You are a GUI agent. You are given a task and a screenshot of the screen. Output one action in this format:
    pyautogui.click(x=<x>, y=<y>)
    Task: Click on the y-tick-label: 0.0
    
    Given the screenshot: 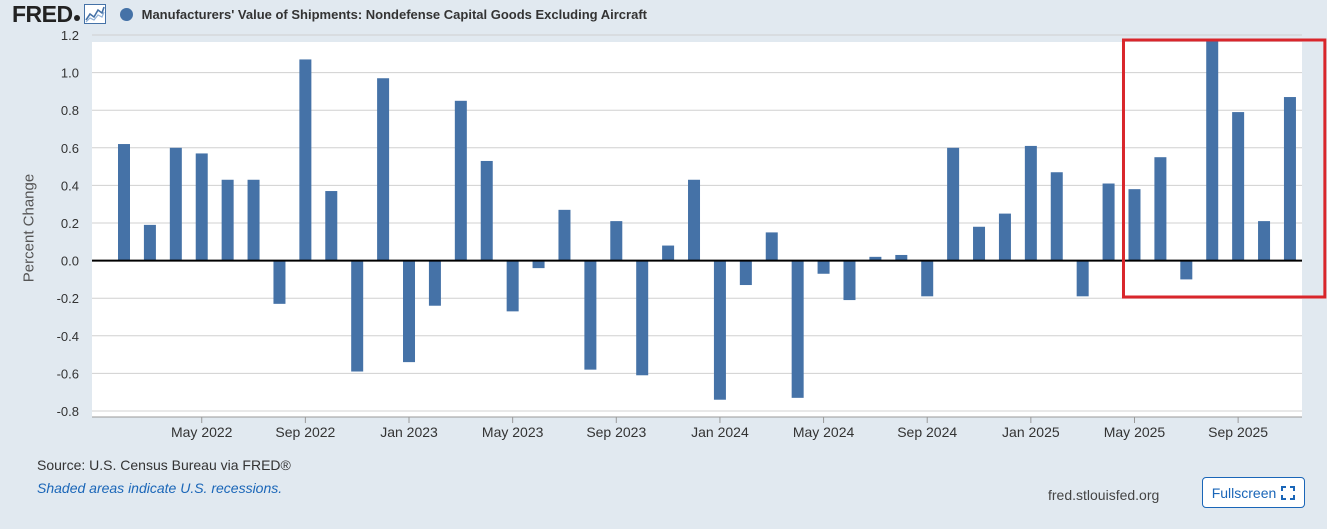 What is the action you would take?
    pyautogui.click(x=70, y=261)
    